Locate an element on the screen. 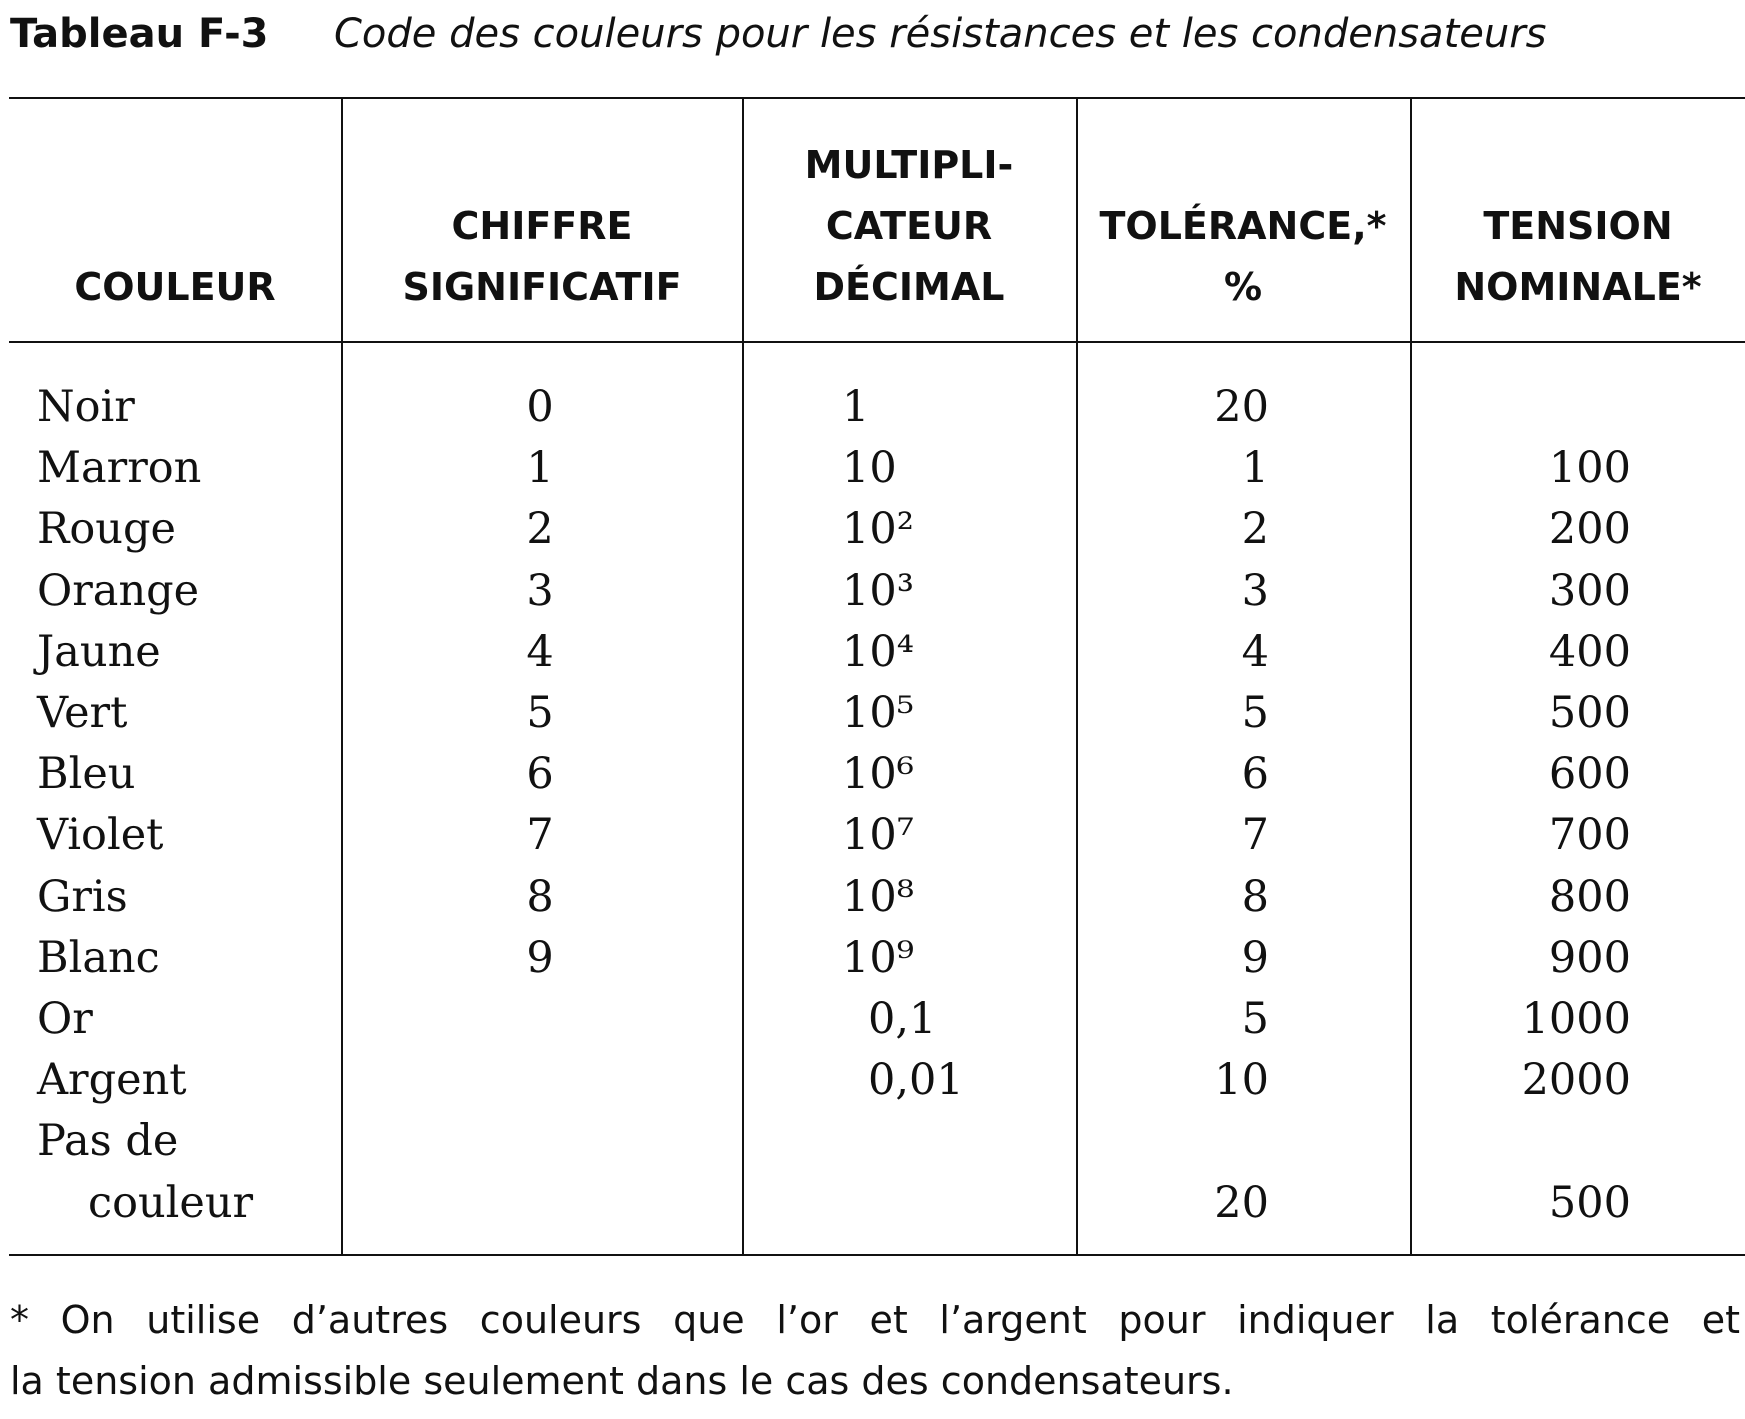  cell-value: 10³ is located at coordinates (878, 590).